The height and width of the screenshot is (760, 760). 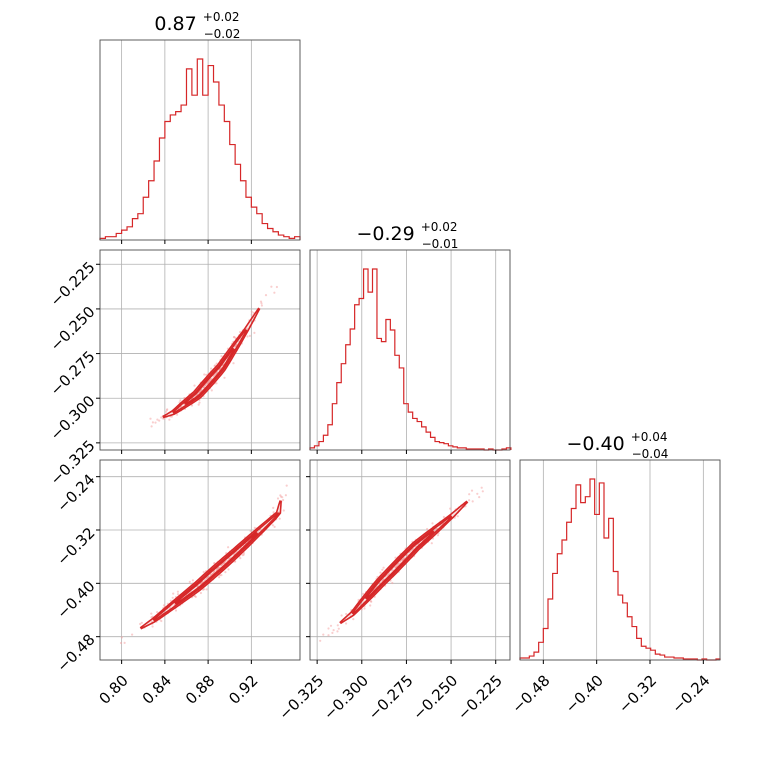 What do you see at coordinates (75, 546) in the screenshot?
I see `ytick-label-p2: −0.32` at bounding box center [75, 546].